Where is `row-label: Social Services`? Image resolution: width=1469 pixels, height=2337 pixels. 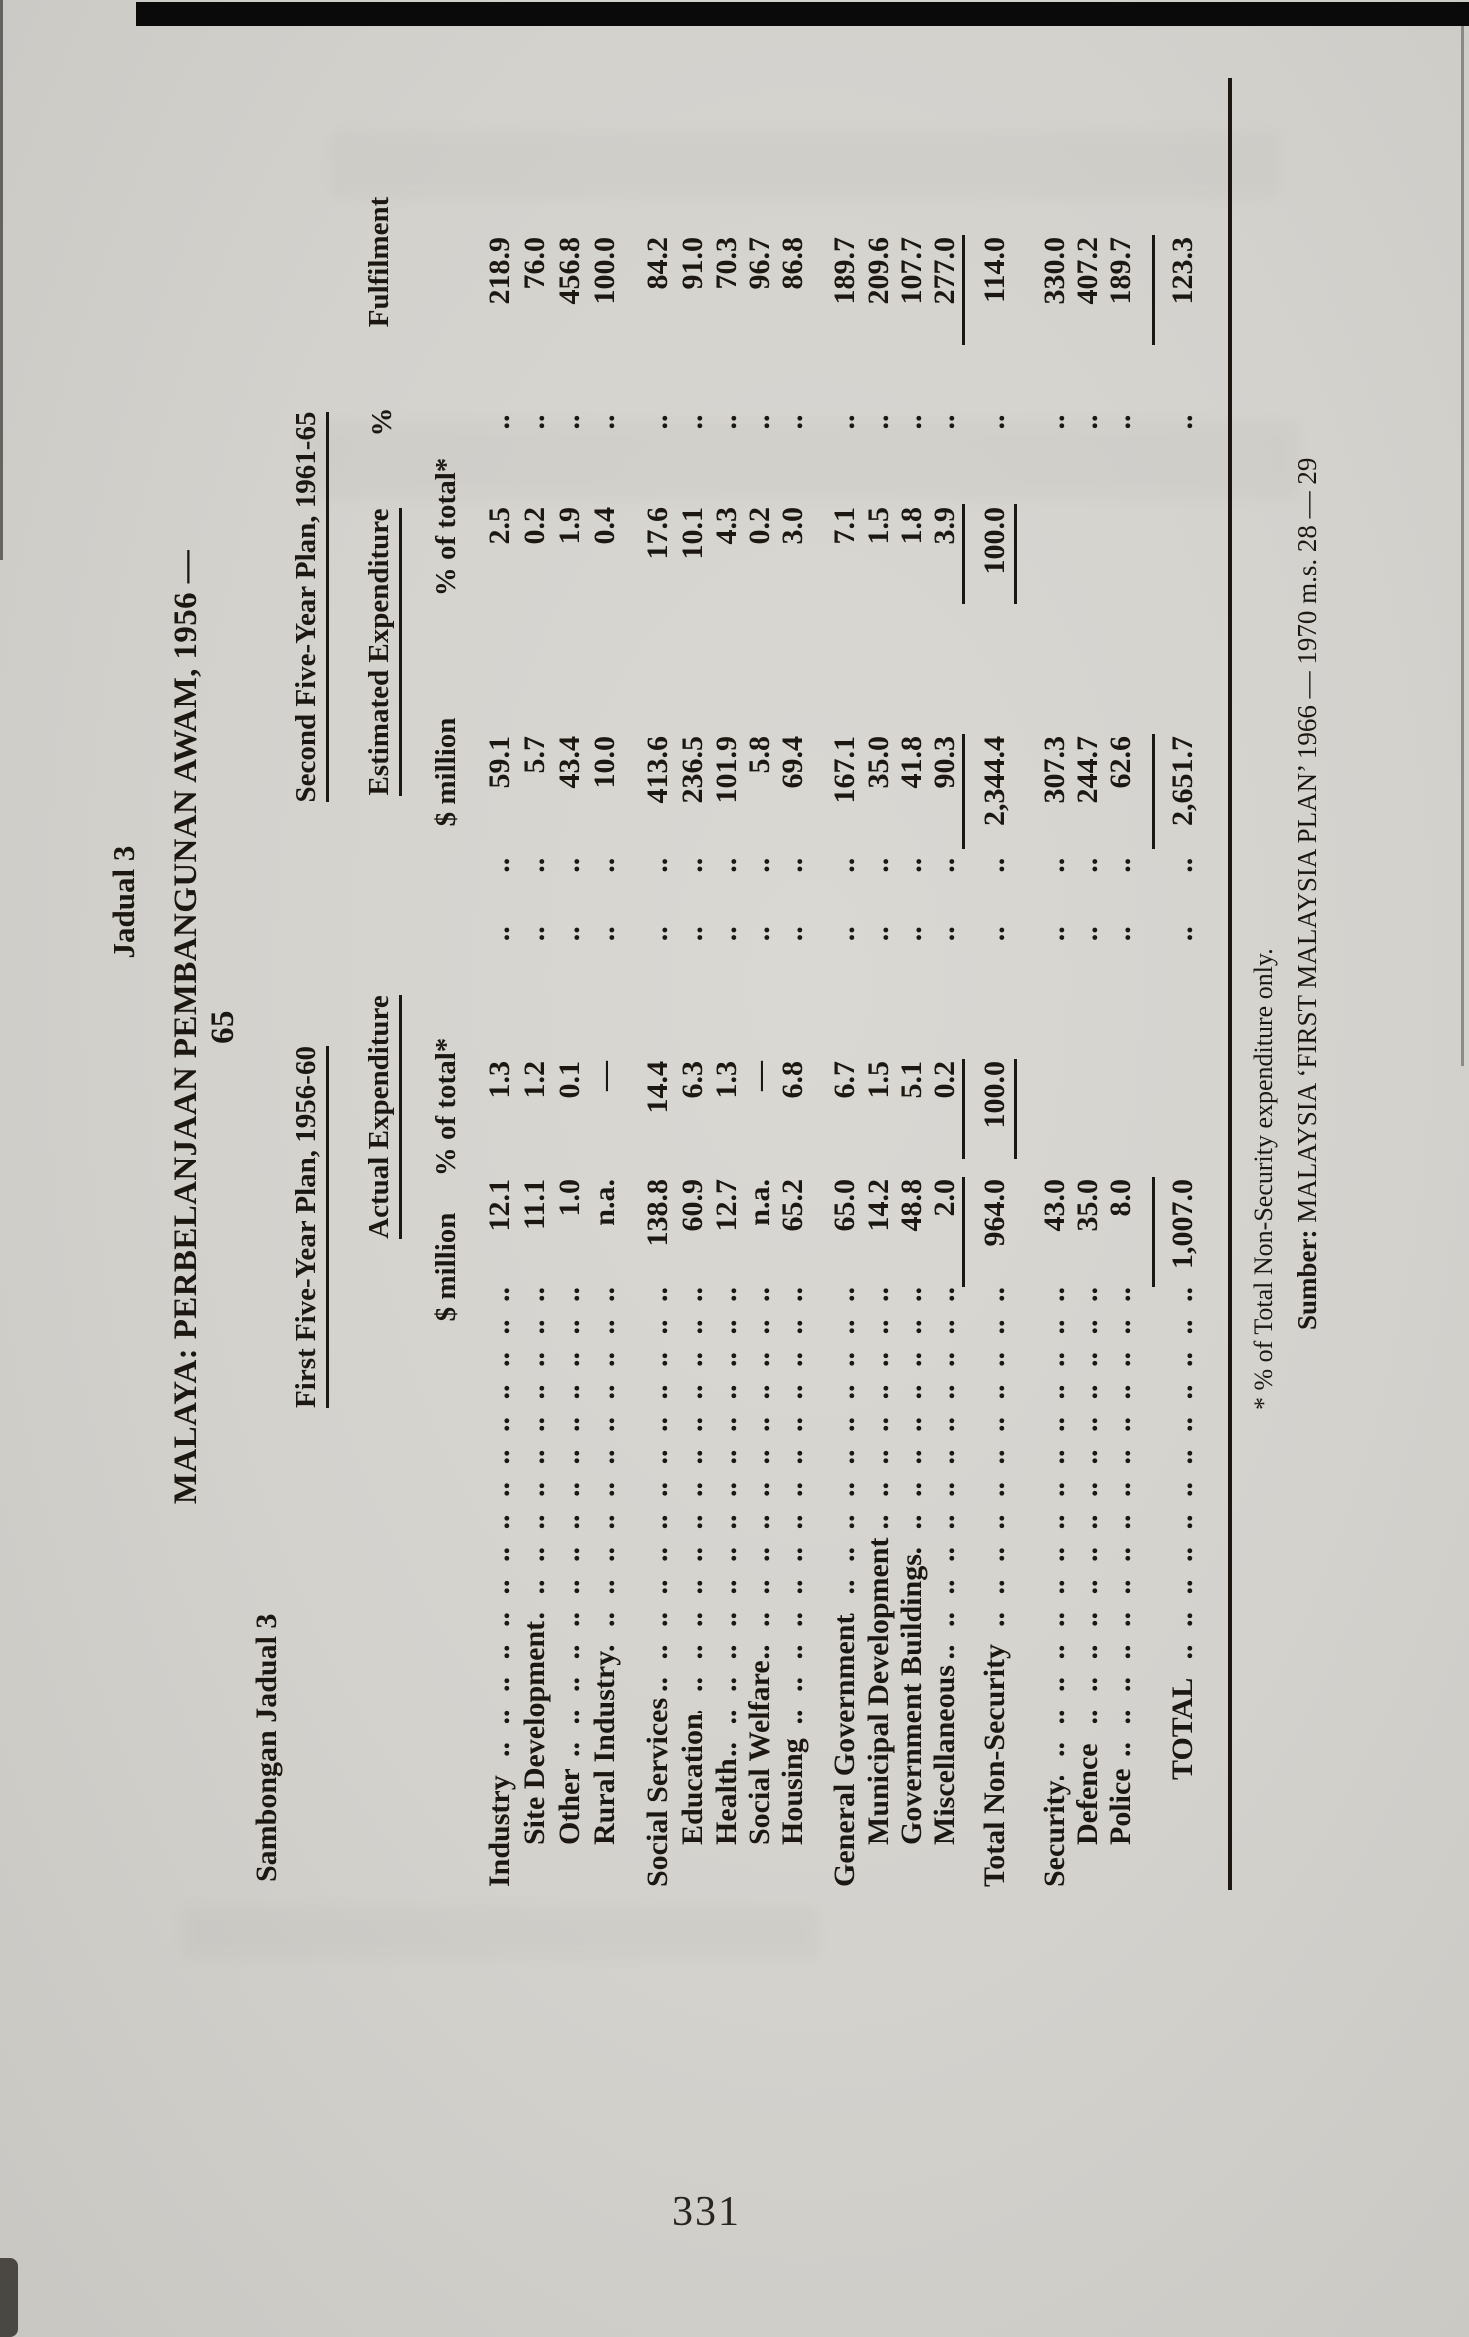 row-label: Social Services is located at coordinates (657, 1792).